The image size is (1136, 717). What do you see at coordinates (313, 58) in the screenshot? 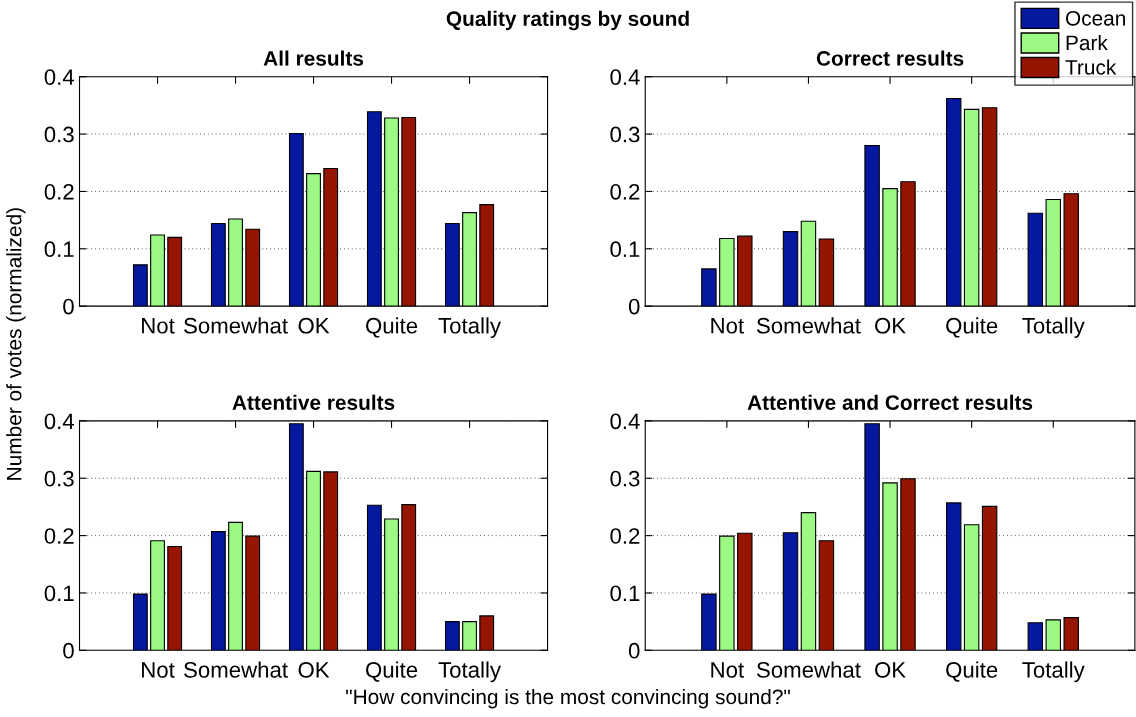
I see `chart-title: All results` at bounding box center [313, 58].